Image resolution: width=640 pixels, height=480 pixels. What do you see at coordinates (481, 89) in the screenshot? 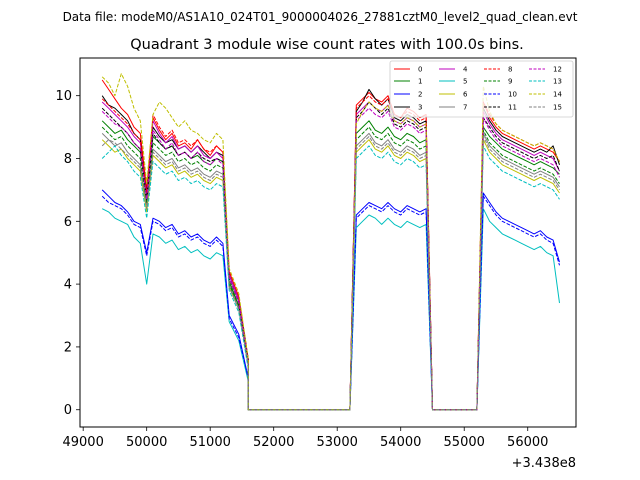
I see `legend-frame` at bounding box center [481, 89].